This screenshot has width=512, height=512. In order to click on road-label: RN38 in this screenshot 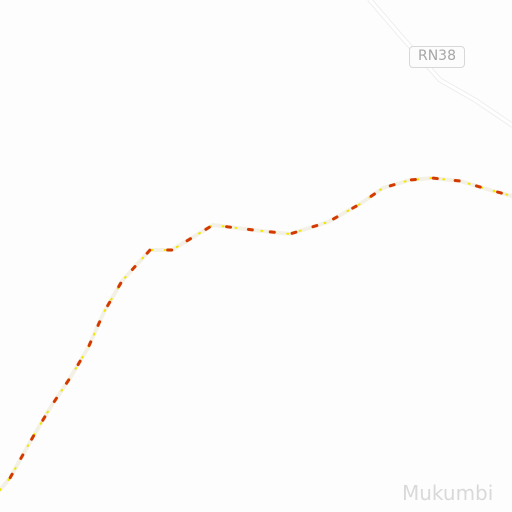, I will do `click(436, 56)`.